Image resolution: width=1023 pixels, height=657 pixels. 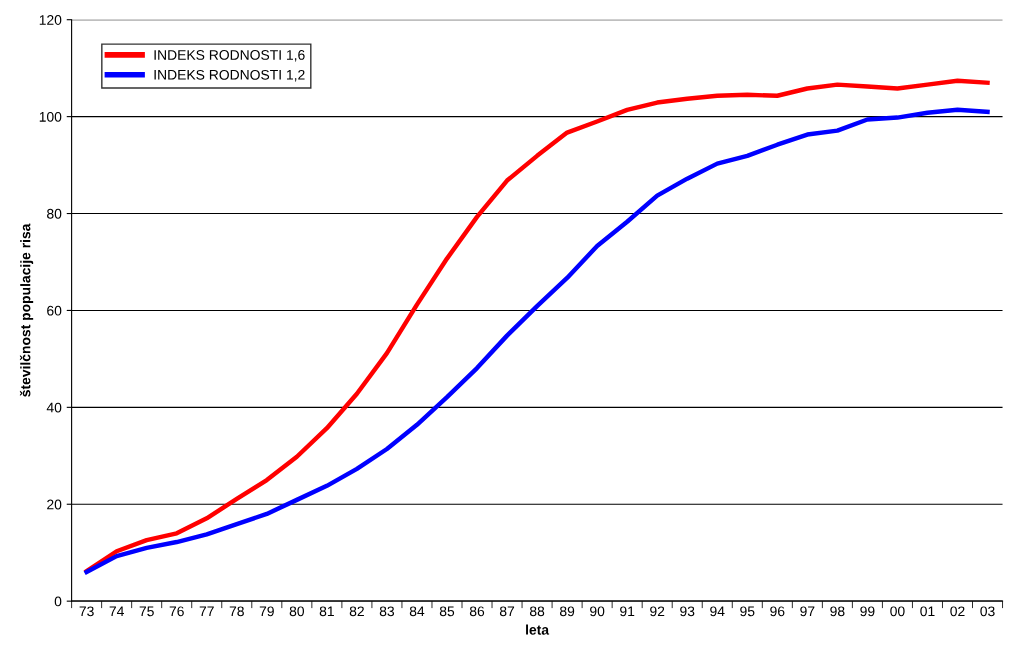 I want to click on x-tick-label: 02, so click(x=957, y=611).